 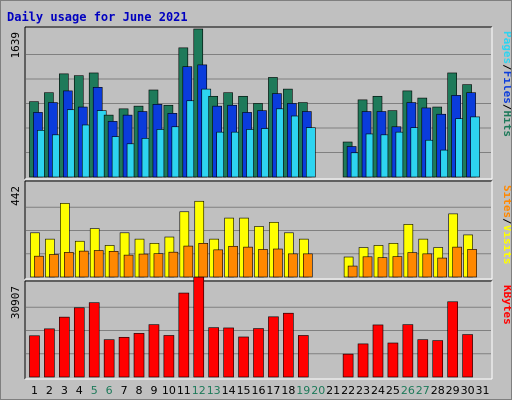 I want to click on panel-legend: Pages/Files/Hits, so click(x=506, y=84).